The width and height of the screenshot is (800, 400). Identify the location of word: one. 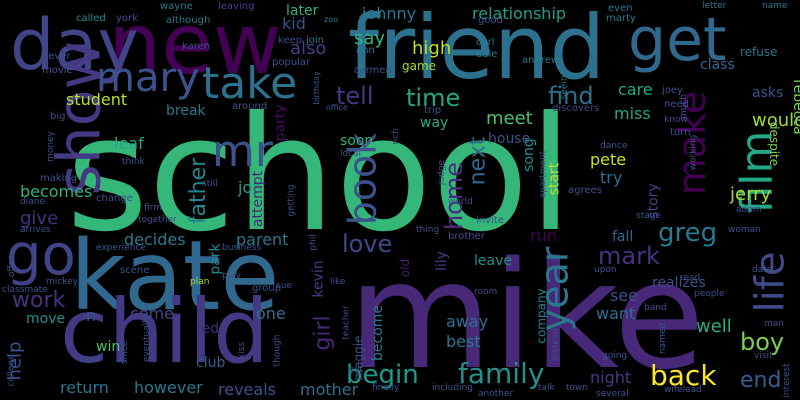
(271, 313).